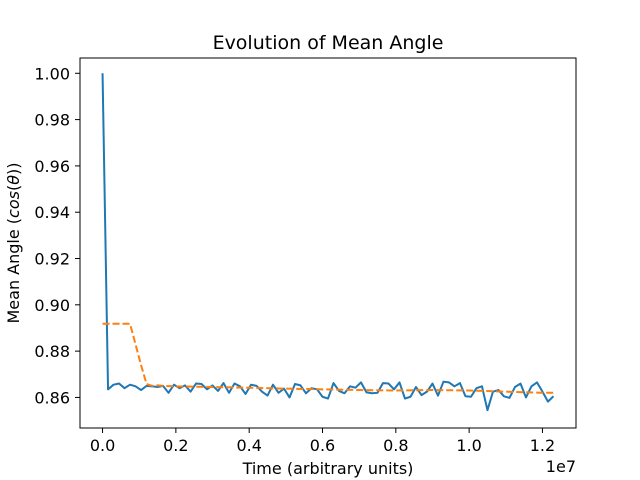 This screenshot has height=480, width=640. I want to click on y-axis-label: Mean Angle (cos(θ)), so click(13, 243).